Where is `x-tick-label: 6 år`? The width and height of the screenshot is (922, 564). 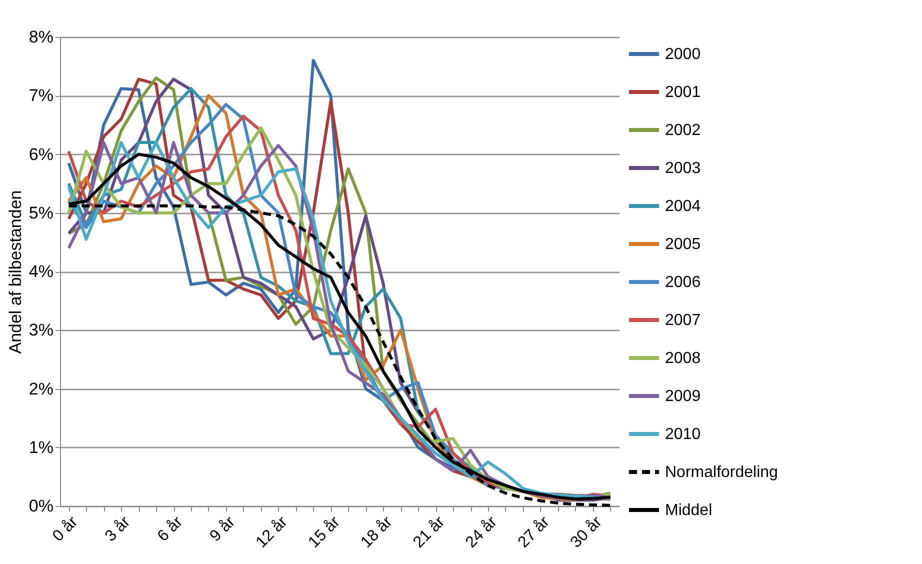 x-tick-label: 6 år is located at coordinates (170, 529).